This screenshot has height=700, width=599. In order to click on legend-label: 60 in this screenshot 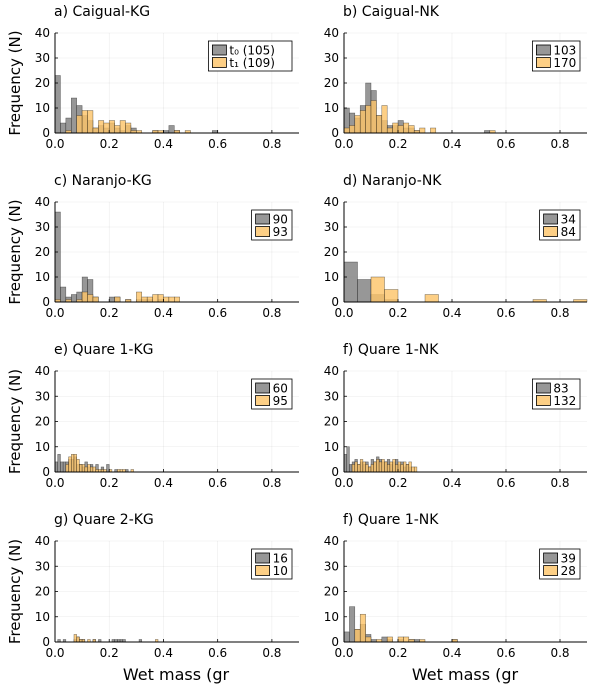, I will do `click(280, 389)`.